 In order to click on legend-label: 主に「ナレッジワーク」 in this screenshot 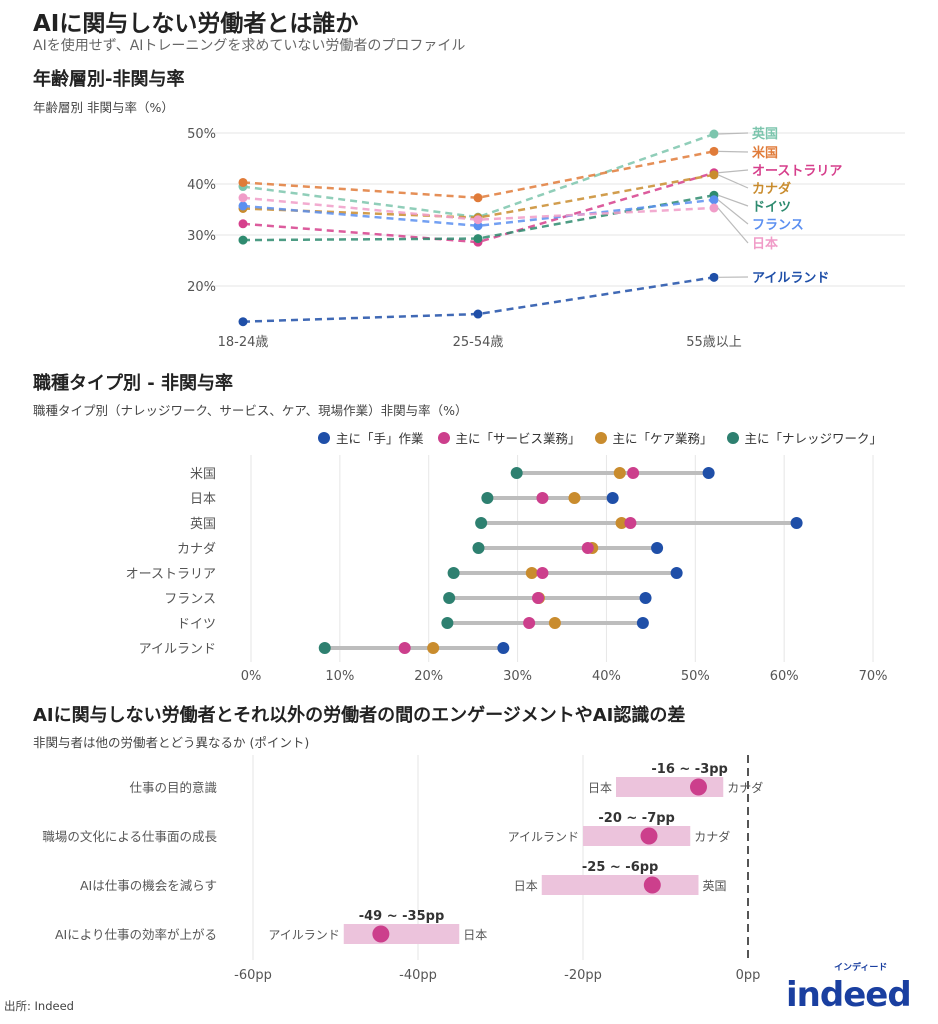, I will do `click(813, 438)`.